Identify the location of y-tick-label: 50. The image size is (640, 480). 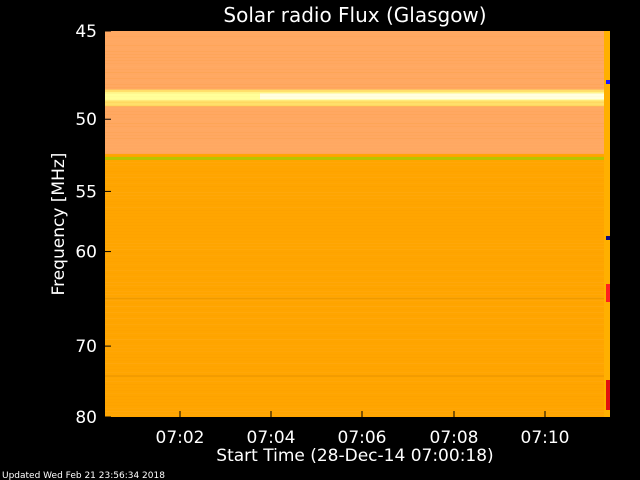
(86, 120).